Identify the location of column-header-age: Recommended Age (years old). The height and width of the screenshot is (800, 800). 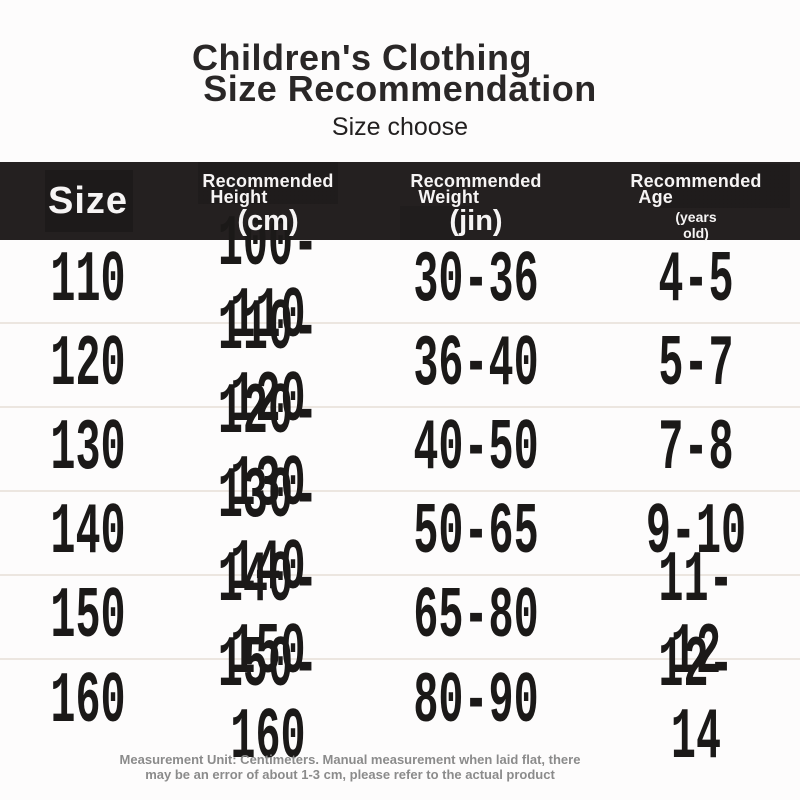
(696, 201).